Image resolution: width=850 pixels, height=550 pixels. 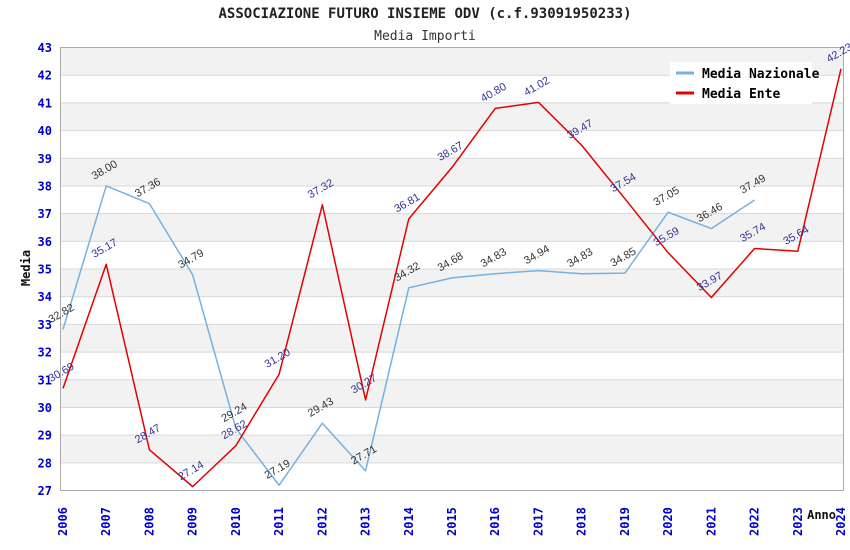 I want to click on legend-label-nazionale: Media Nazionale, so click(x=761, y=74).